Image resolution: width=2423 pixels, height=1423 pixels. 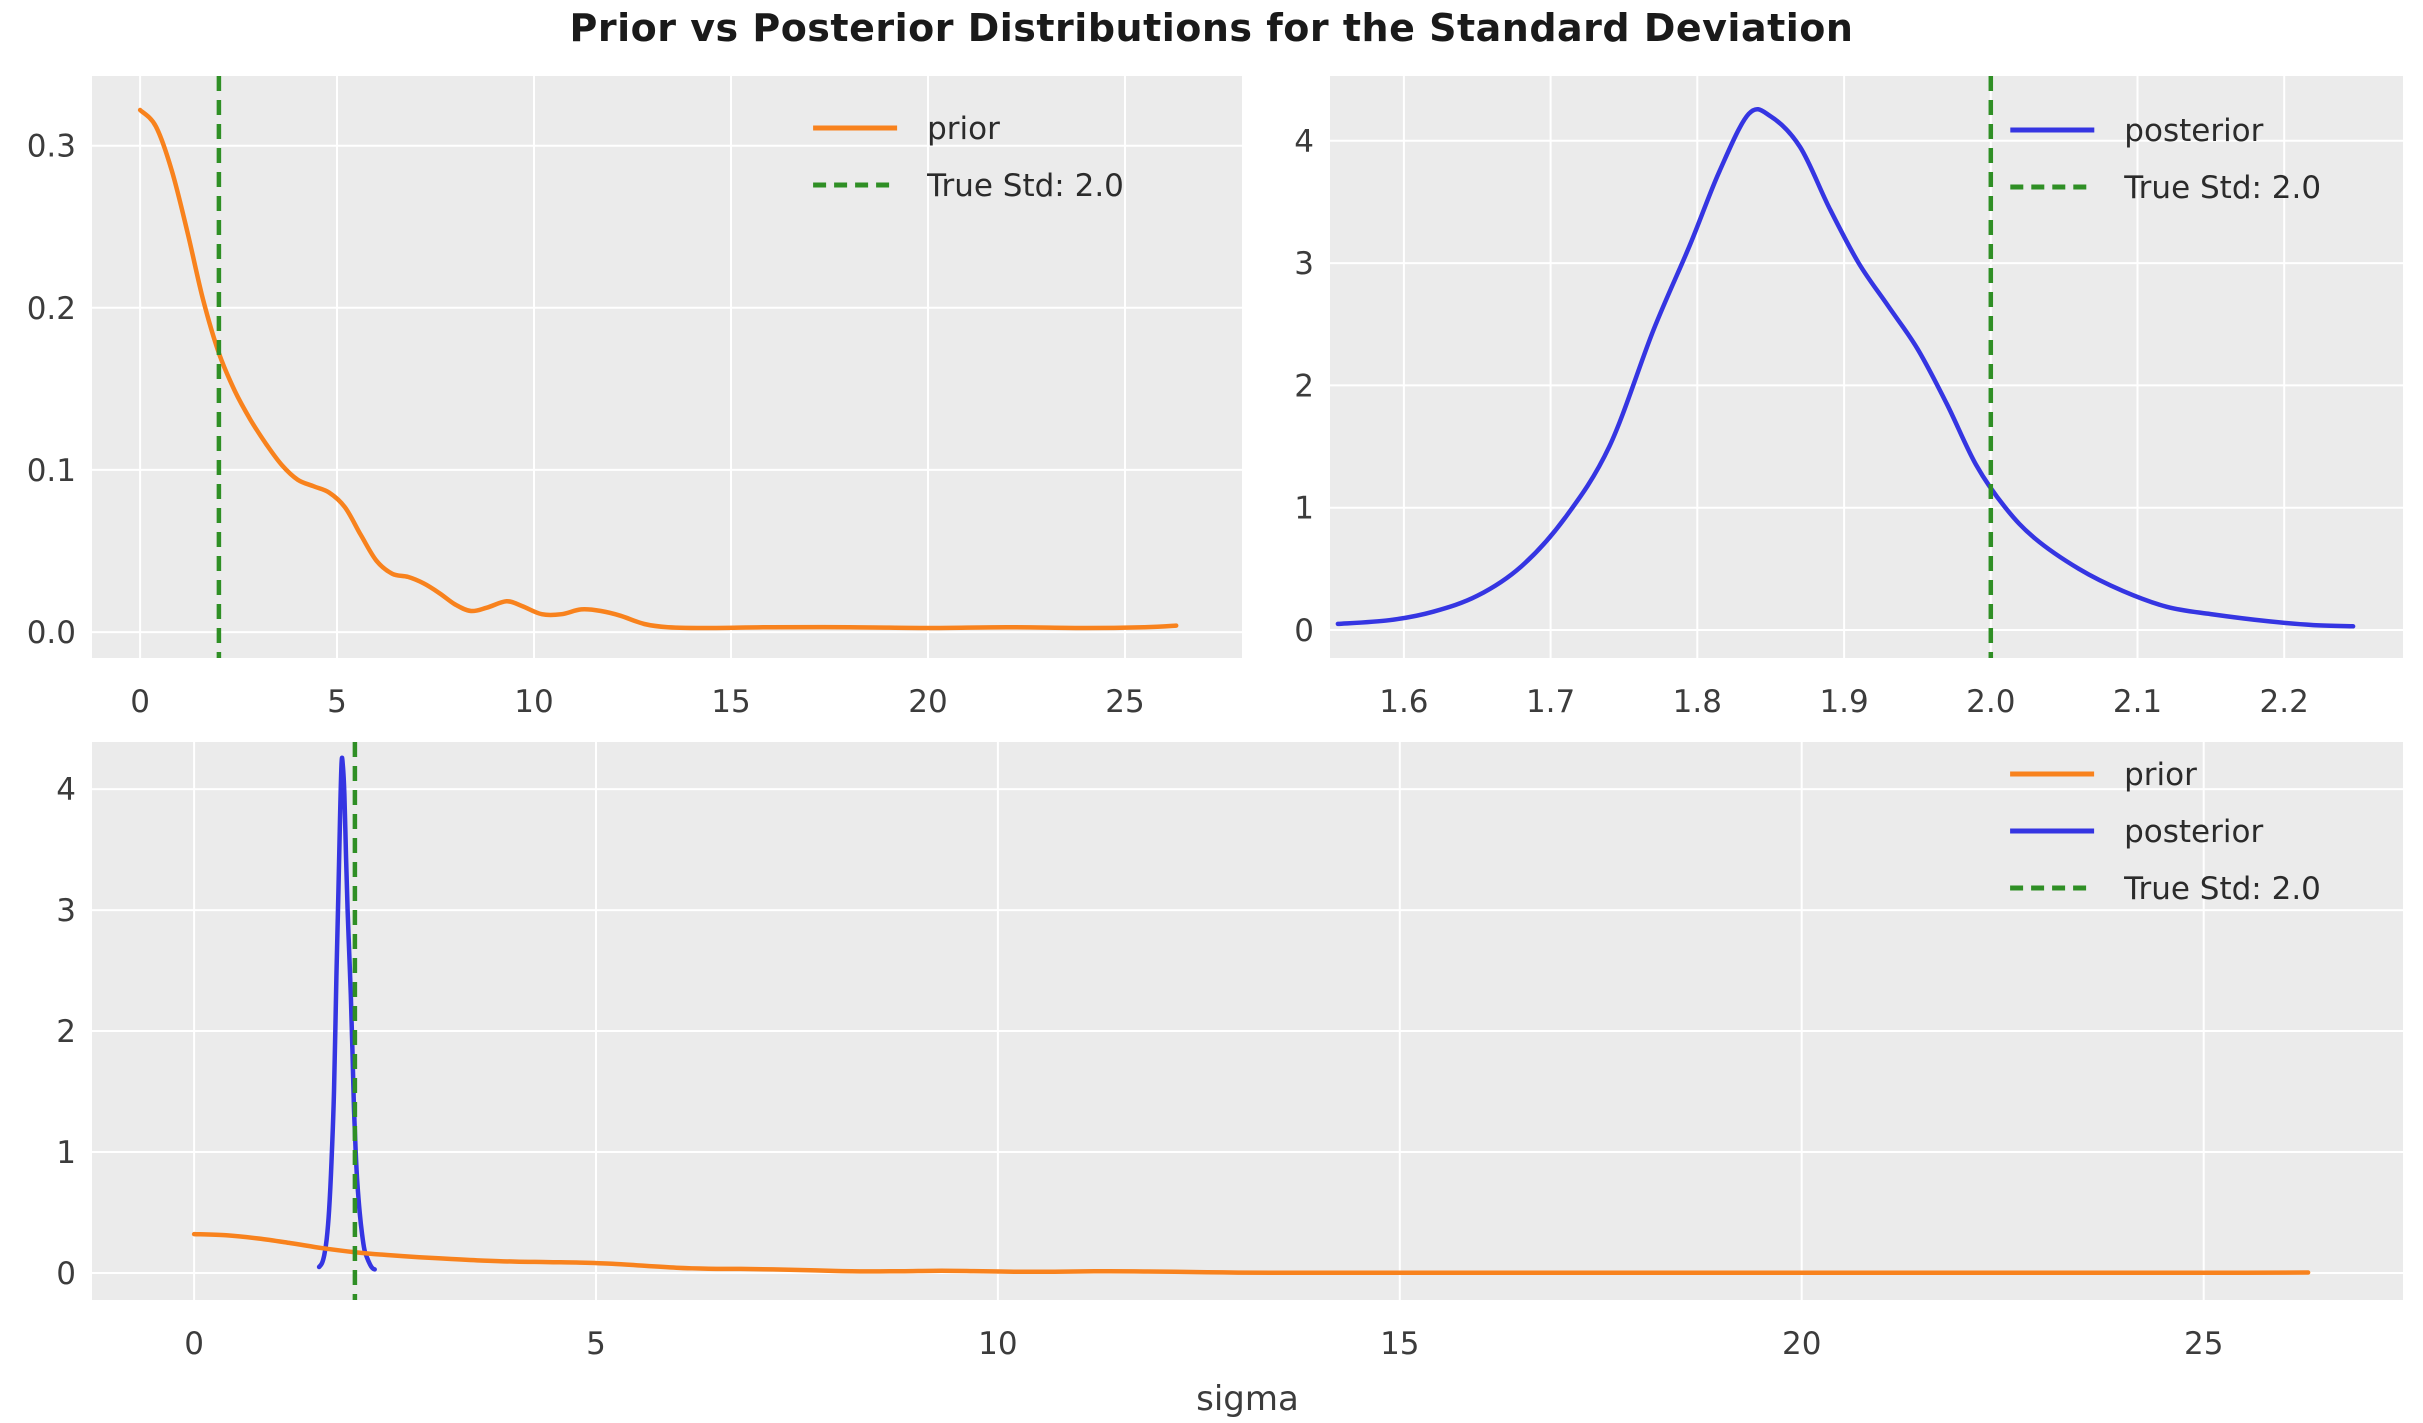 I want to click on x-tick-label: 1.6, so click(x=1403, y=702).